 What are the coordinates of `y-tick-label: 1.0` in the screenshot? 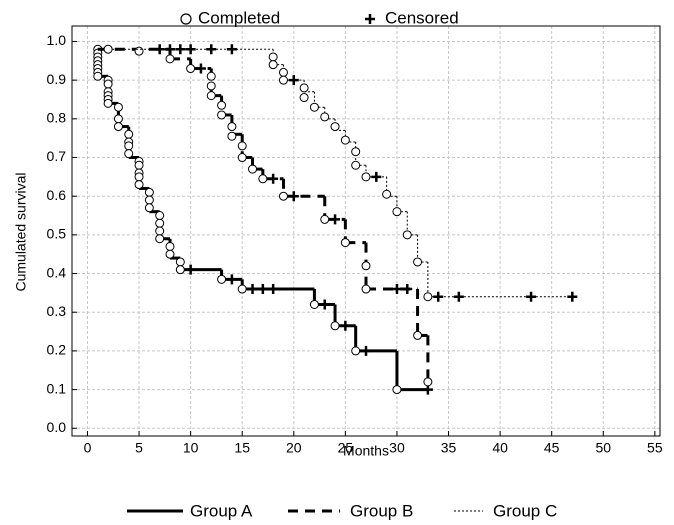 It's located at (57, 40).